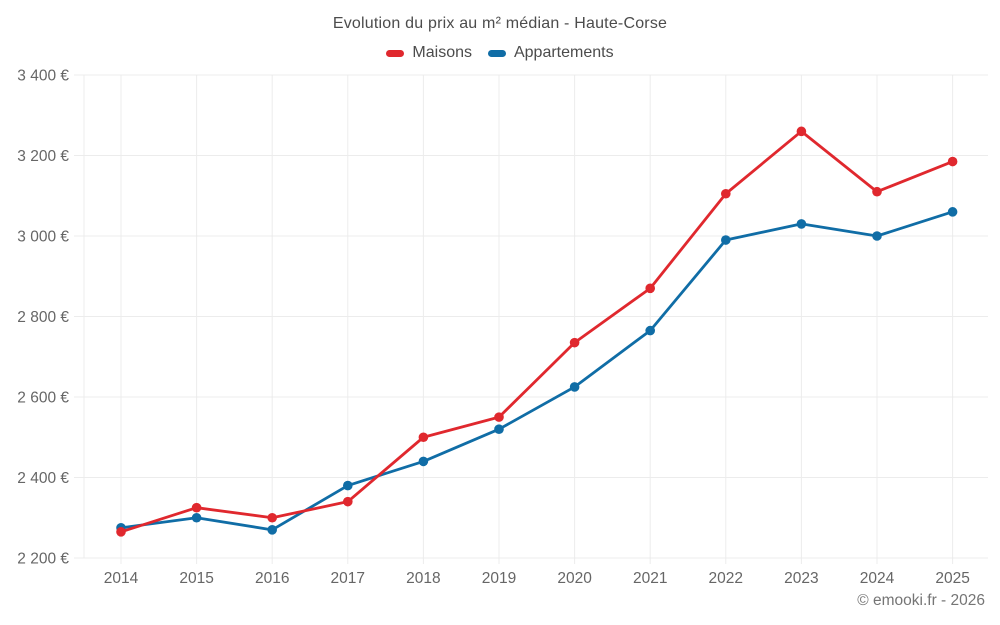 This screenshot has width=1000, height=625. What do you see at coordinates (499, 429) in the screenshot?
I see `appartements-point-2019` at bounding box center [499, 429].